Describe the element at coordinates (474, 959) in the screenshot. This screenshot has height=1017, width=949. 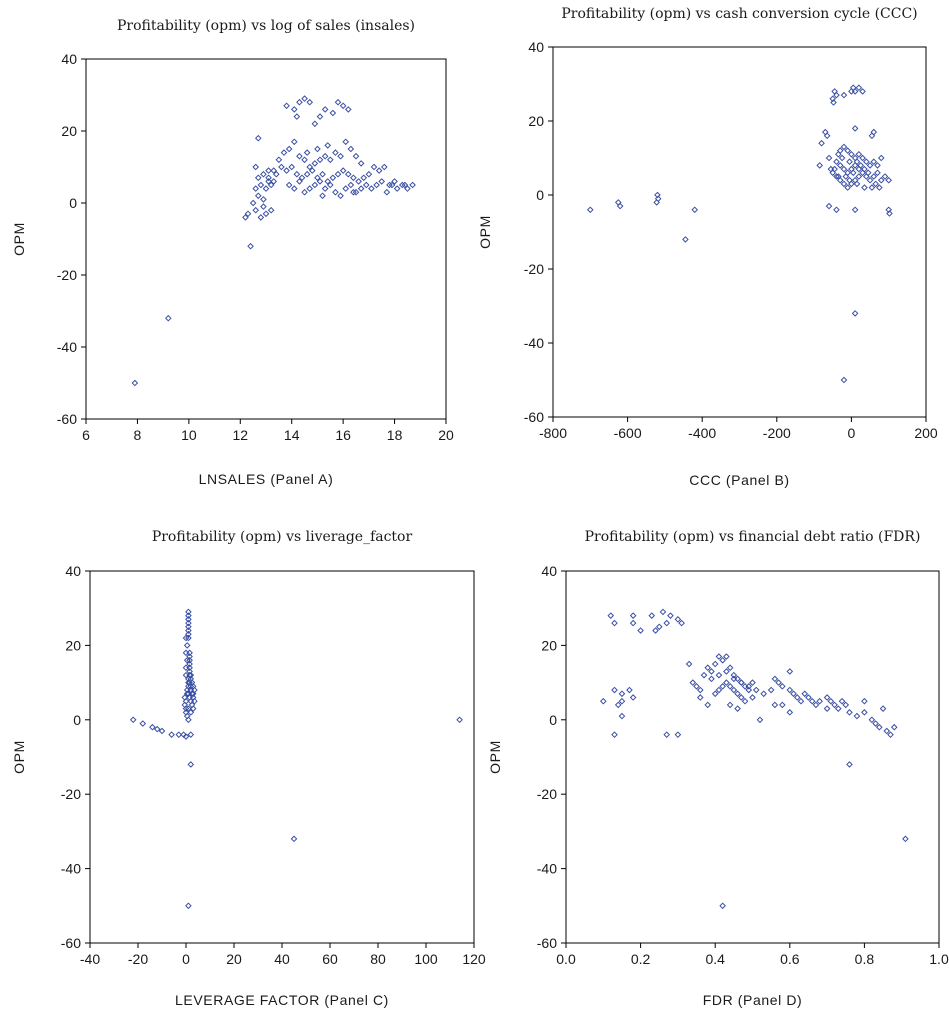
I see `x-tick-label: 120` at that location.